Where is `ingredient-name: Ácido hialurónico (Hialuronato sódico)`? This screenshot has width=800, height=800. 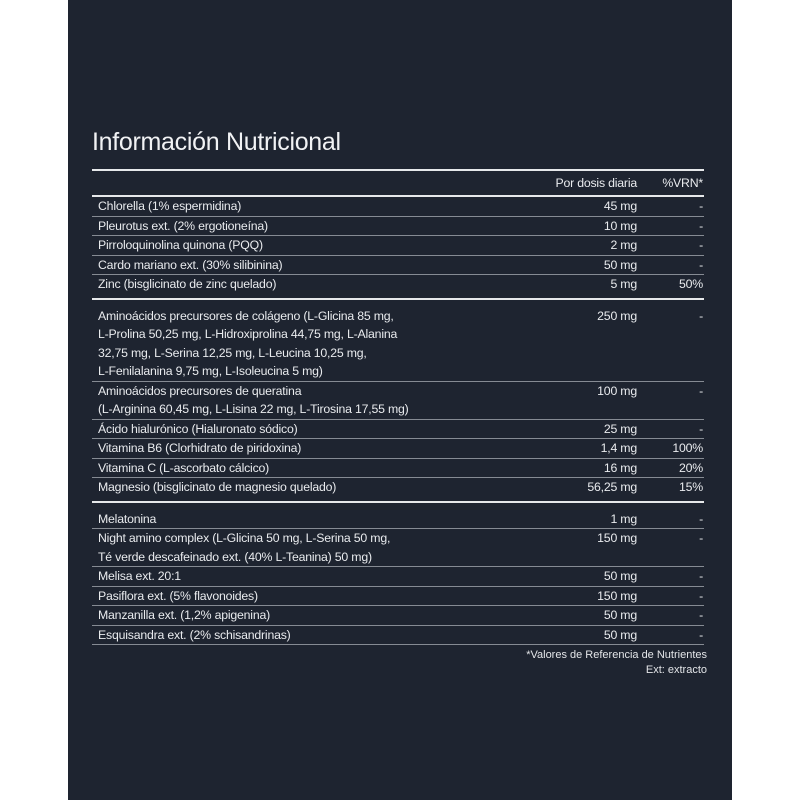 ingredient-name: Ácido hialurónico (Hialuronato sódico) is located at coordinates (299, 429).